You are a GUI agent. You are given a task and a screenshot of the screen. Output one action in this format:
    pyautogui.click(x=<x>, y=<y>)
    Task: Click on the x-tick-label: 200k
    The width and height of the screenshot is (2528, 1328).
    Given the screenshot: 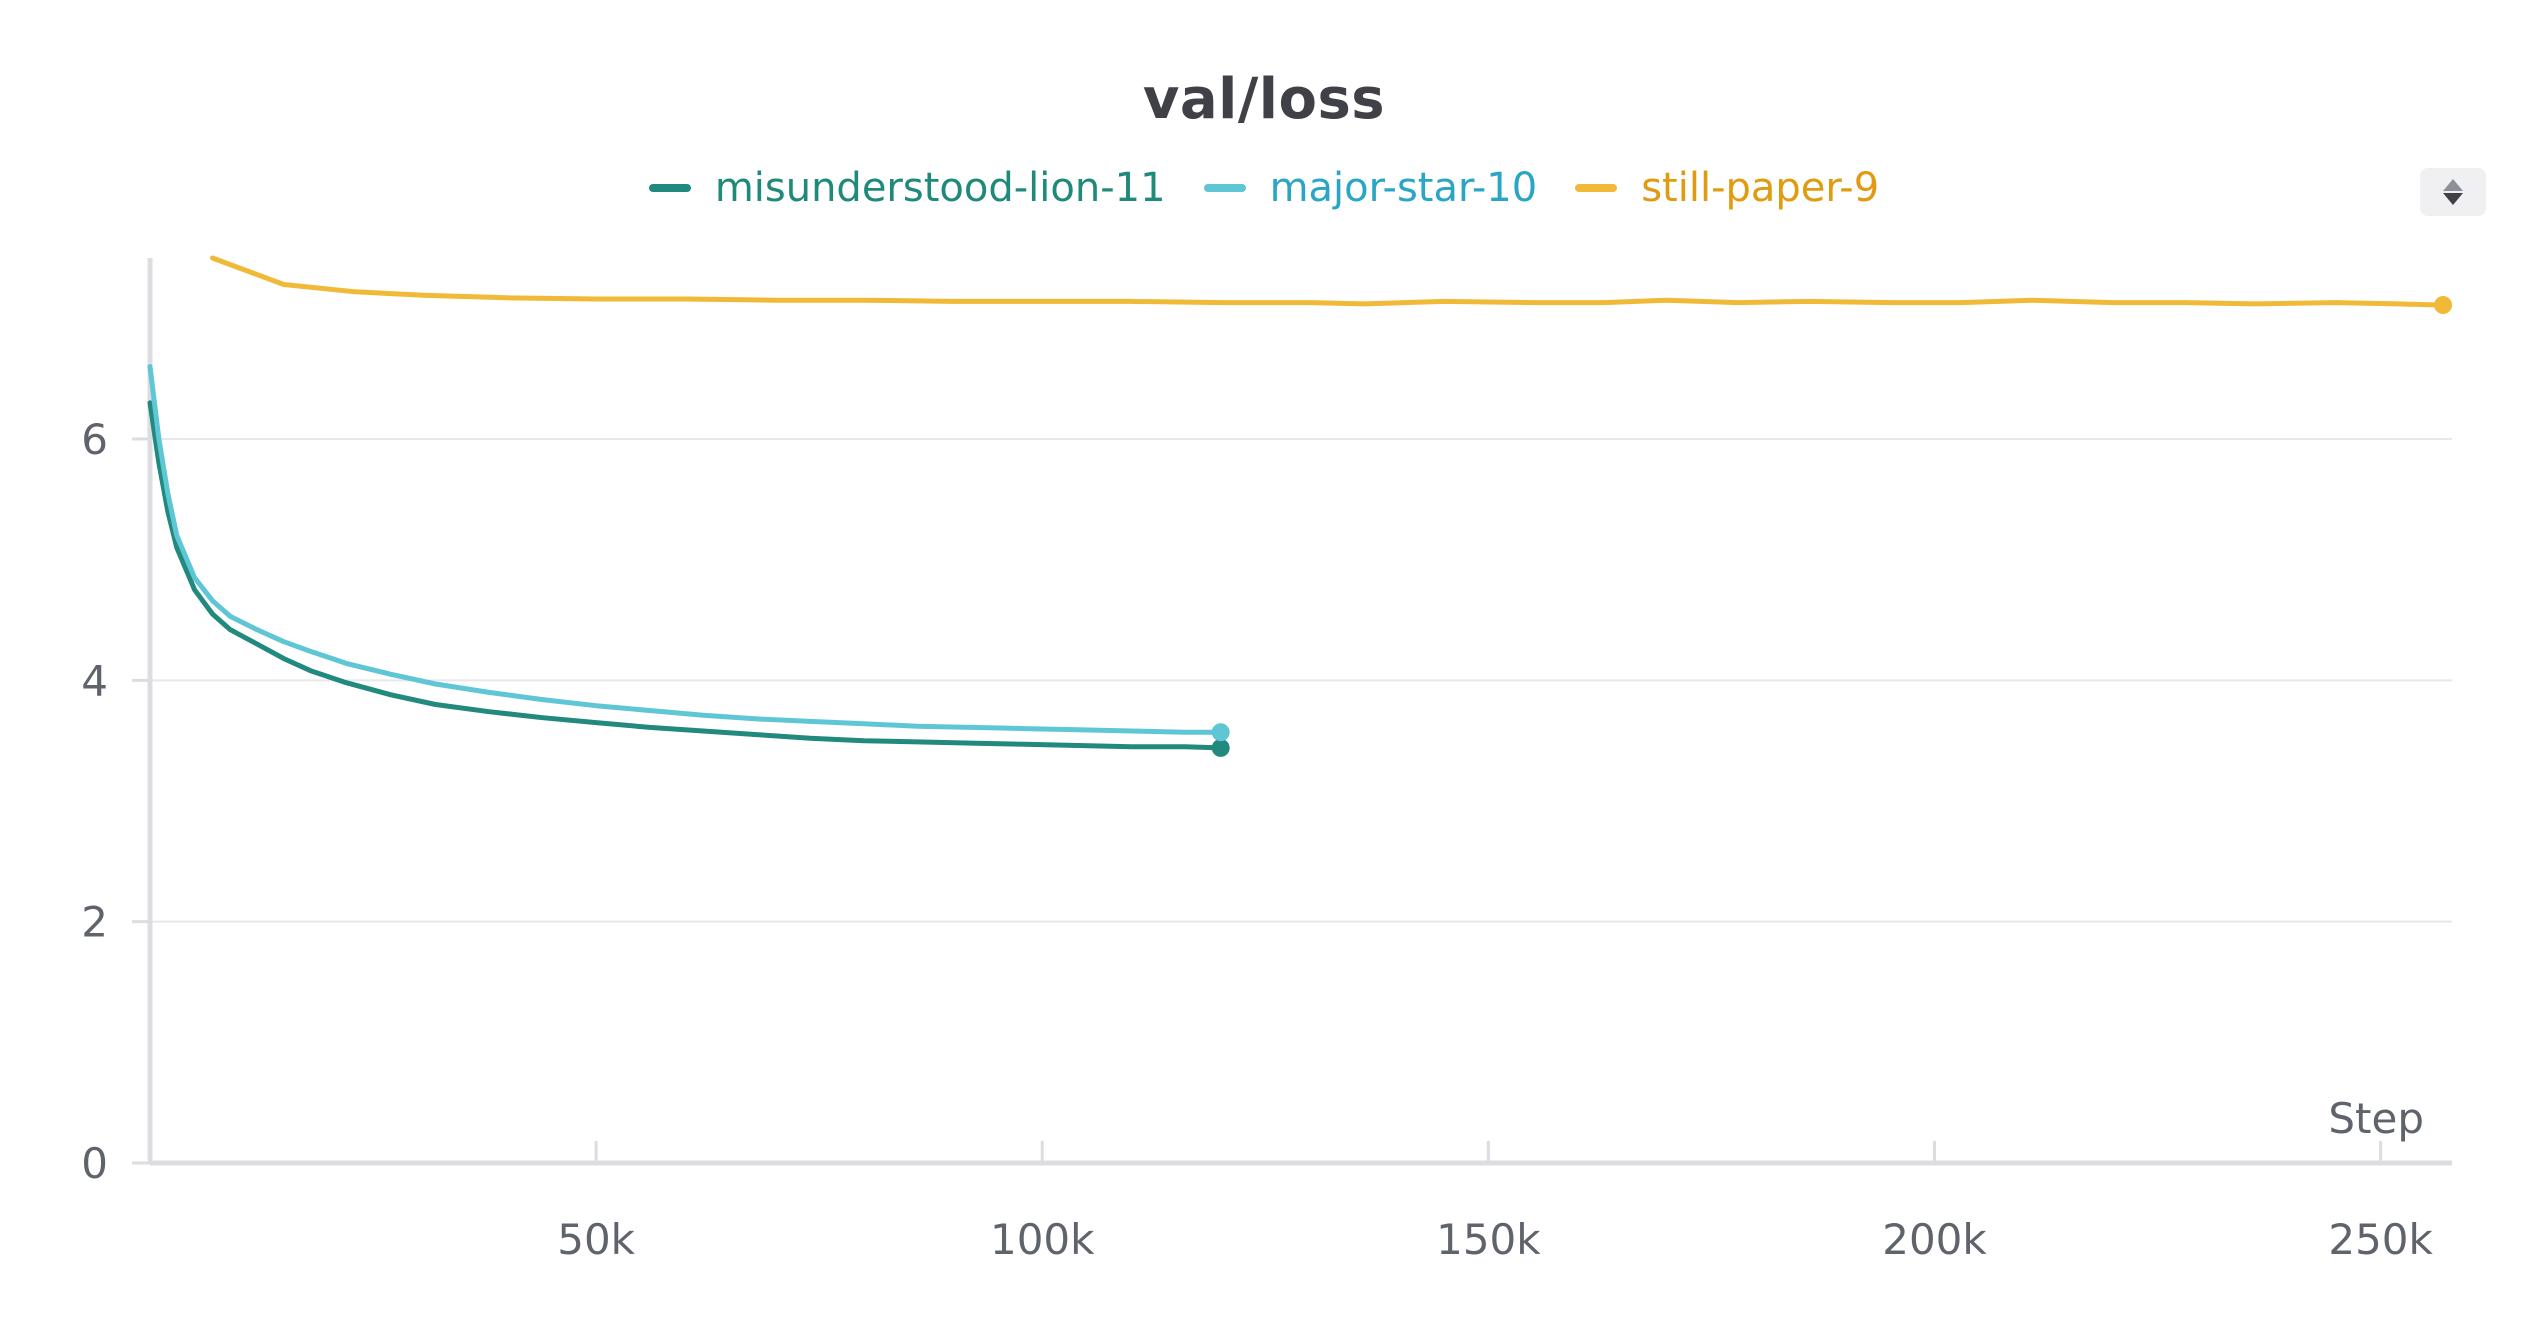 What is the action you would take?
    pyautogui.click(x=1934, y=1239)
    